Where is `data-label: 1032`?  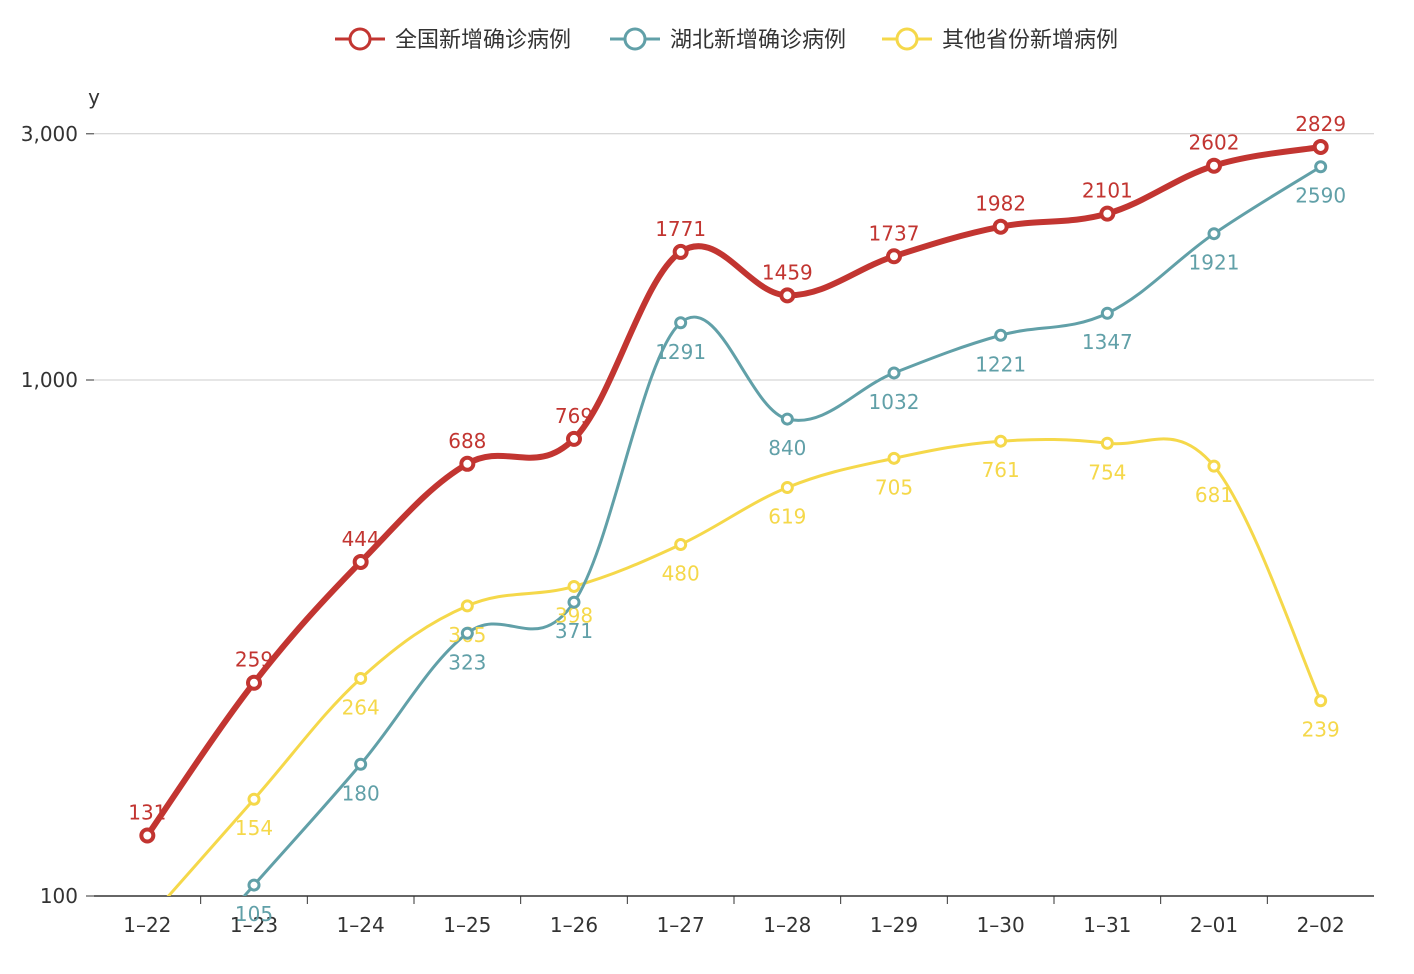
data-label: 1032 is located at coordinates (894, 402).